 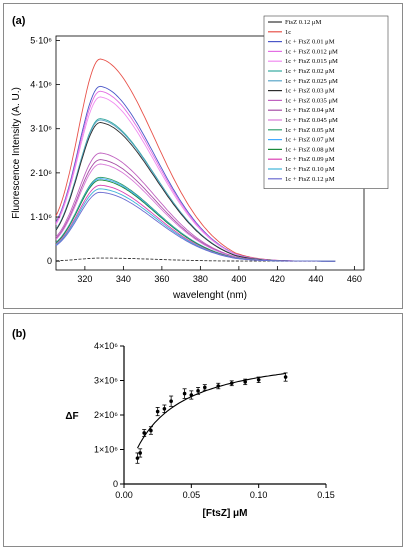 What do you see at coordinates (106, 415) in the screenshot?
I see `y-tick-label: 2×10⁶` at bounding box center [106, 415].